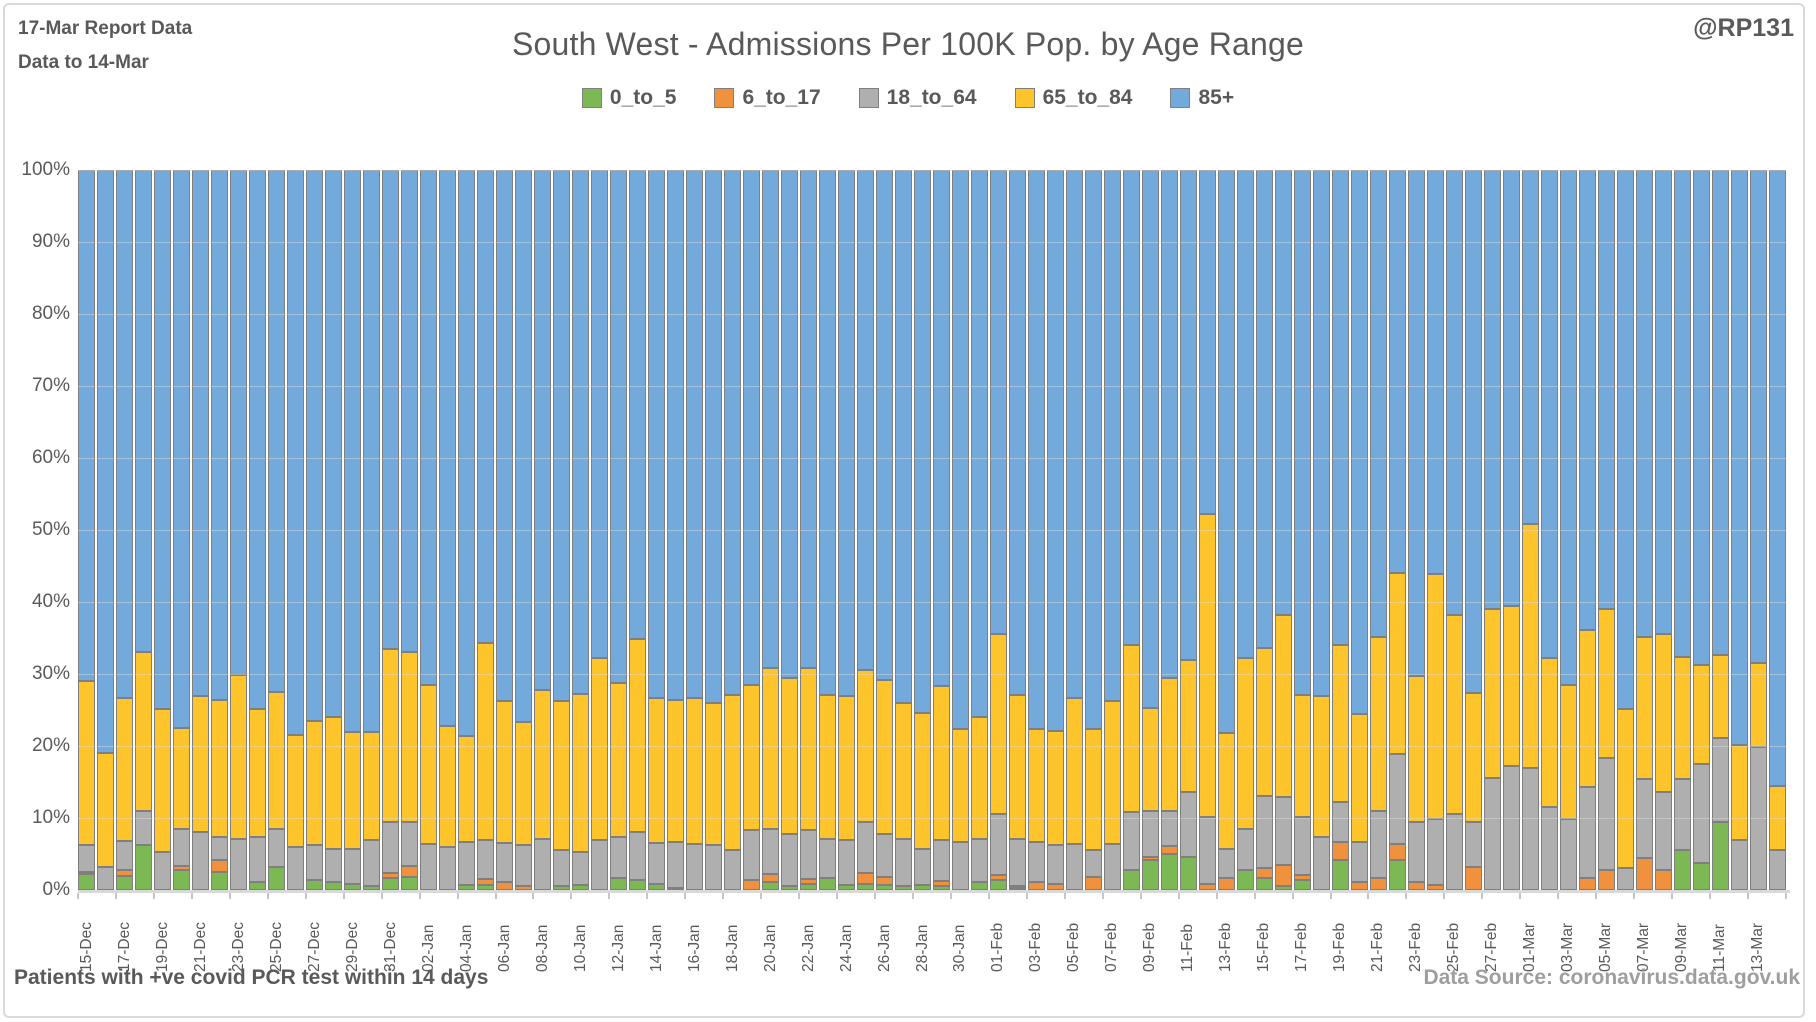  What do you see at coordinates (124, 530) in the screenshot?
I see `bar-17-Dec` at bounding box center [124, 530].